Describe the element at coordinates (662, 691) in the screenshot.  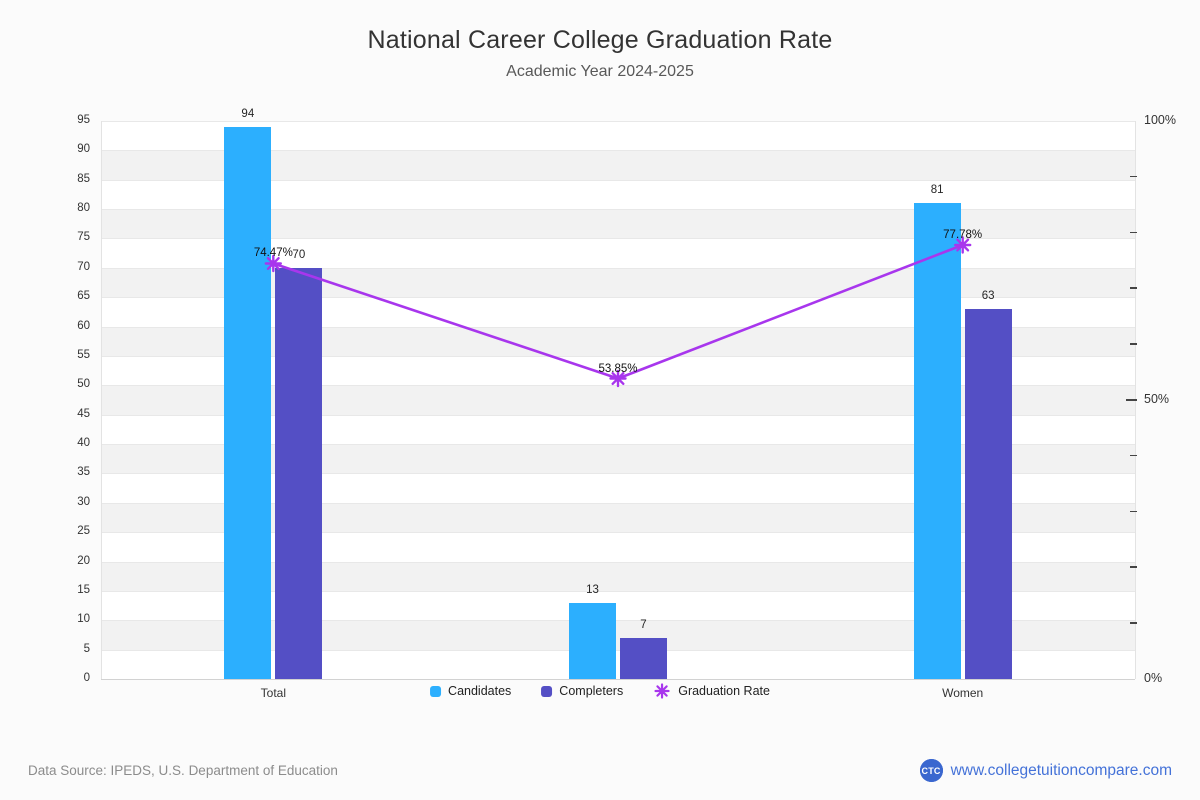
I see `legend-asterisk-icon` at that location.